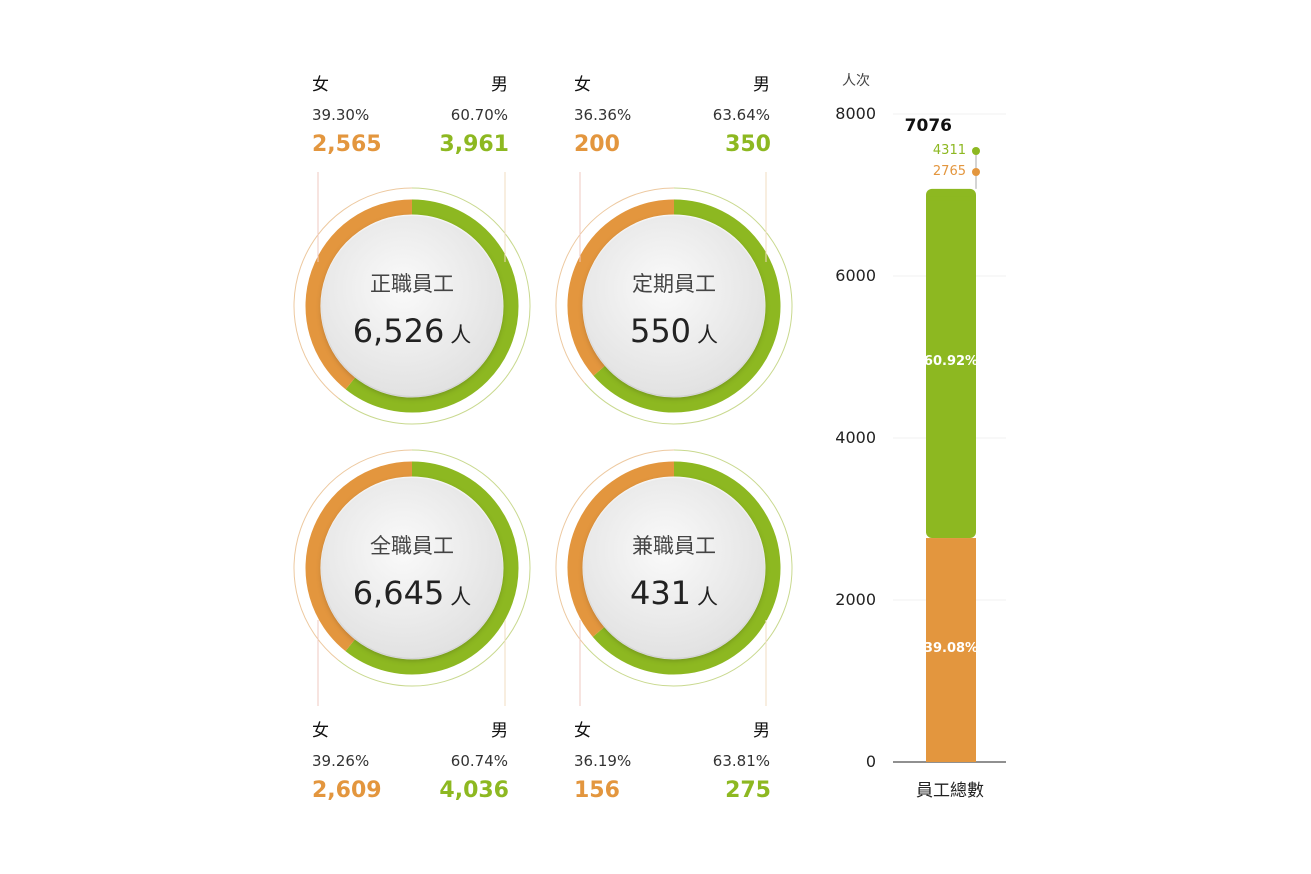  I want to click on donut-title: 兼職員工, so click(674, 546).